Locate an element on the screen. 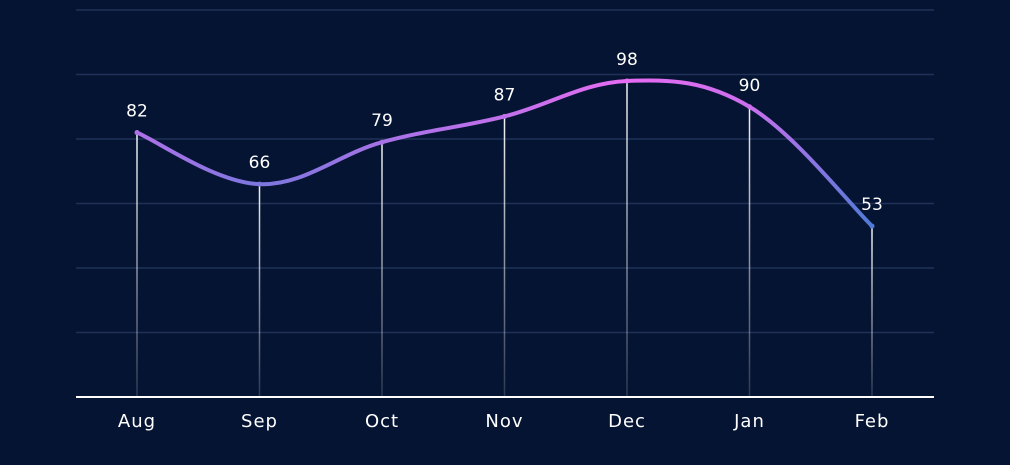  data-label: 90 is located at coordinates (750, 86).